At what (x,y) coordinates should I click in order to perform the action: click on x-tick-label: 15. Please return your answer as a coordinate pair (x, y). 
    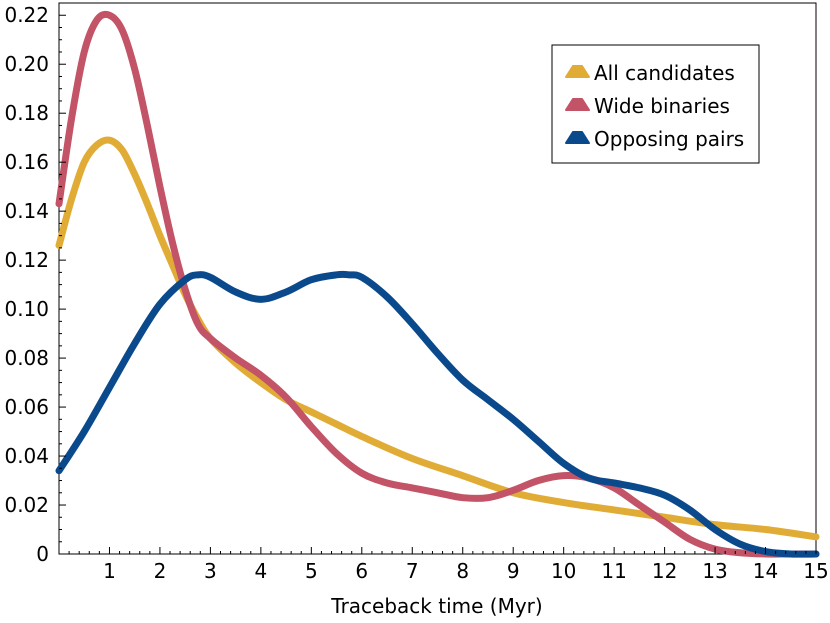
    Looking at the image, I should click on (815, 571).